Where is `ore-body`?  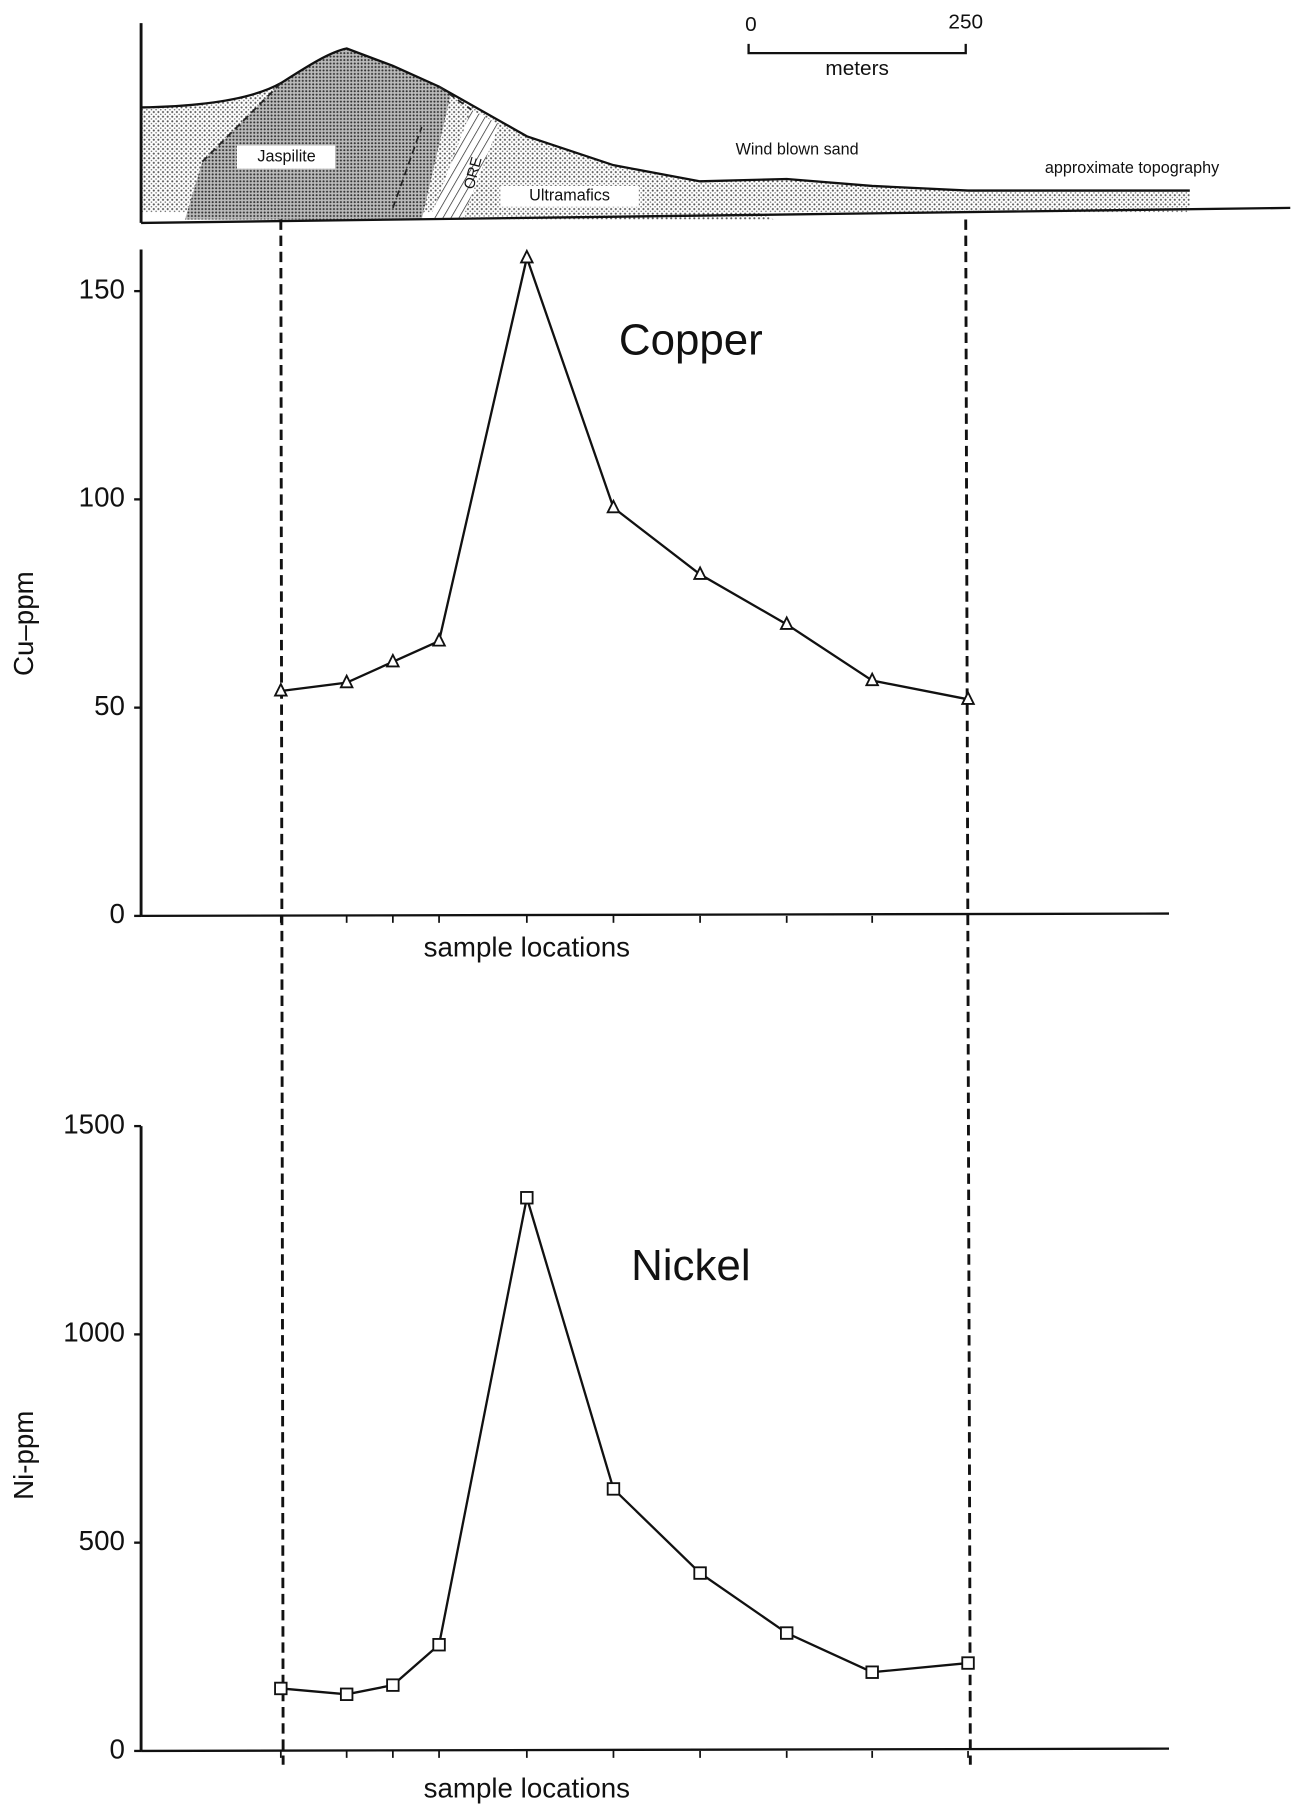 ore-body is located at coordinates (464, 164).